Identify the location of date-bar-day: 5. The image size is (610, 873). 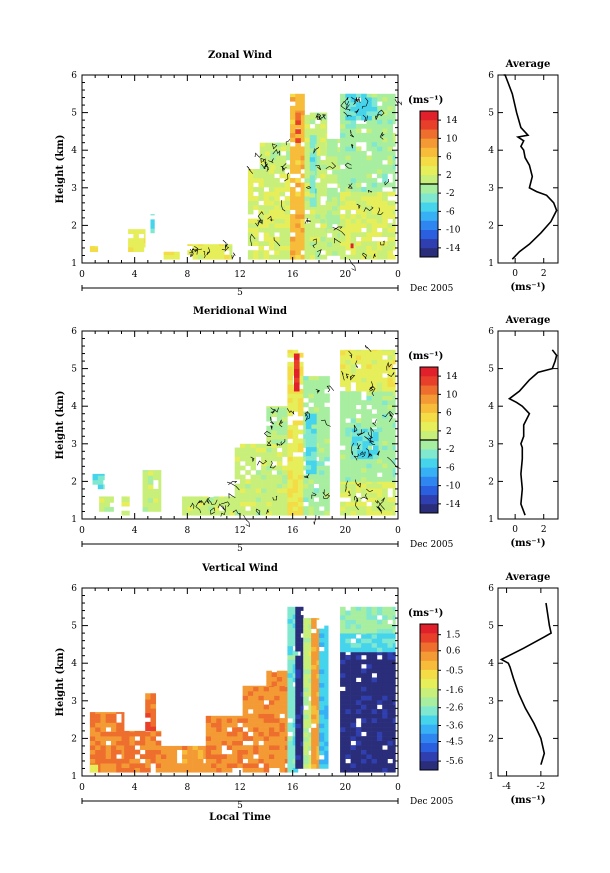
(240, 293).